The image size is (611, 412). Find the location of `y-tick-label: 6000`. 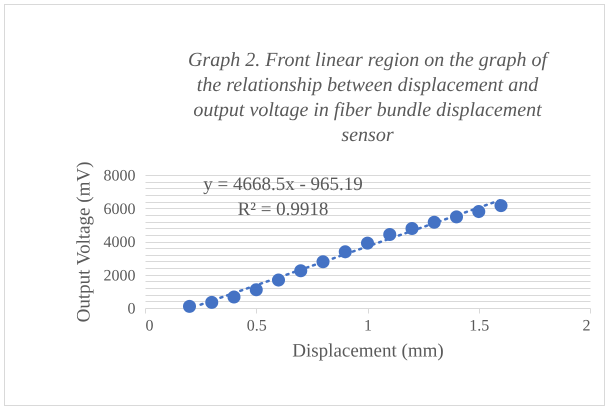

y-tick-label: 6000 is located at coordinates (120, 209).